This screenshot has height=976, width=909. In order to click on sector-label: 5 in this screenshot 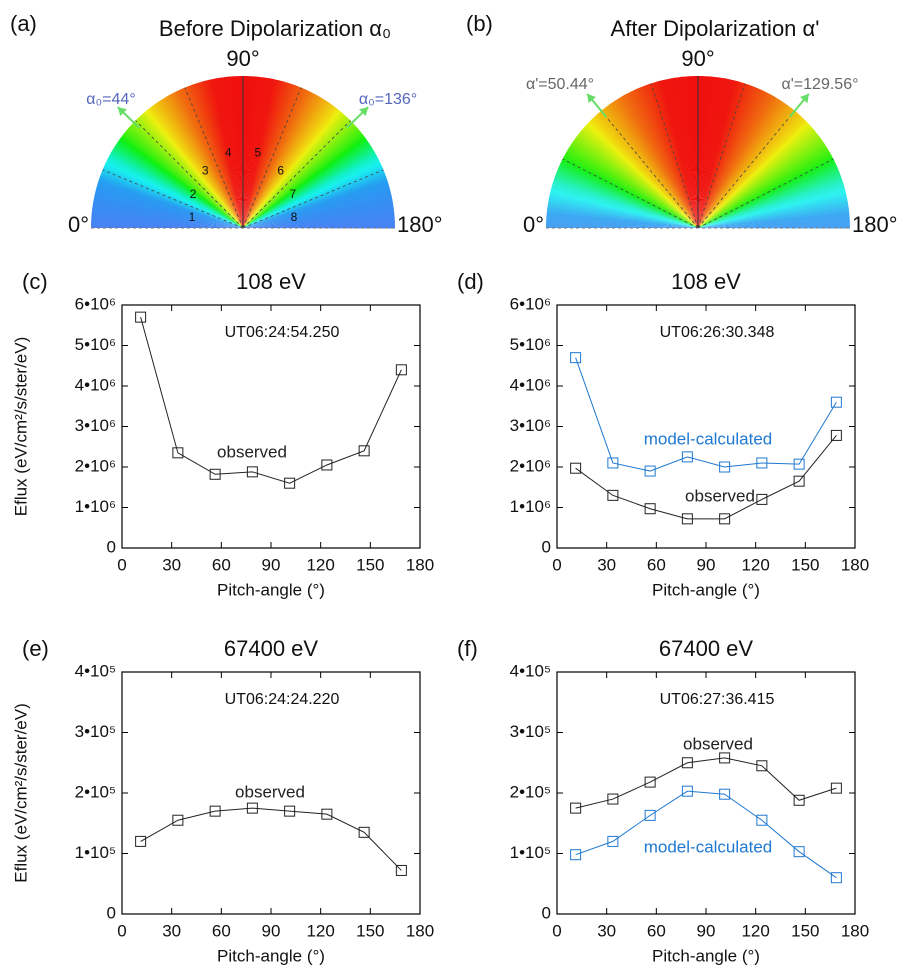, I will do `click(257, 153)`.